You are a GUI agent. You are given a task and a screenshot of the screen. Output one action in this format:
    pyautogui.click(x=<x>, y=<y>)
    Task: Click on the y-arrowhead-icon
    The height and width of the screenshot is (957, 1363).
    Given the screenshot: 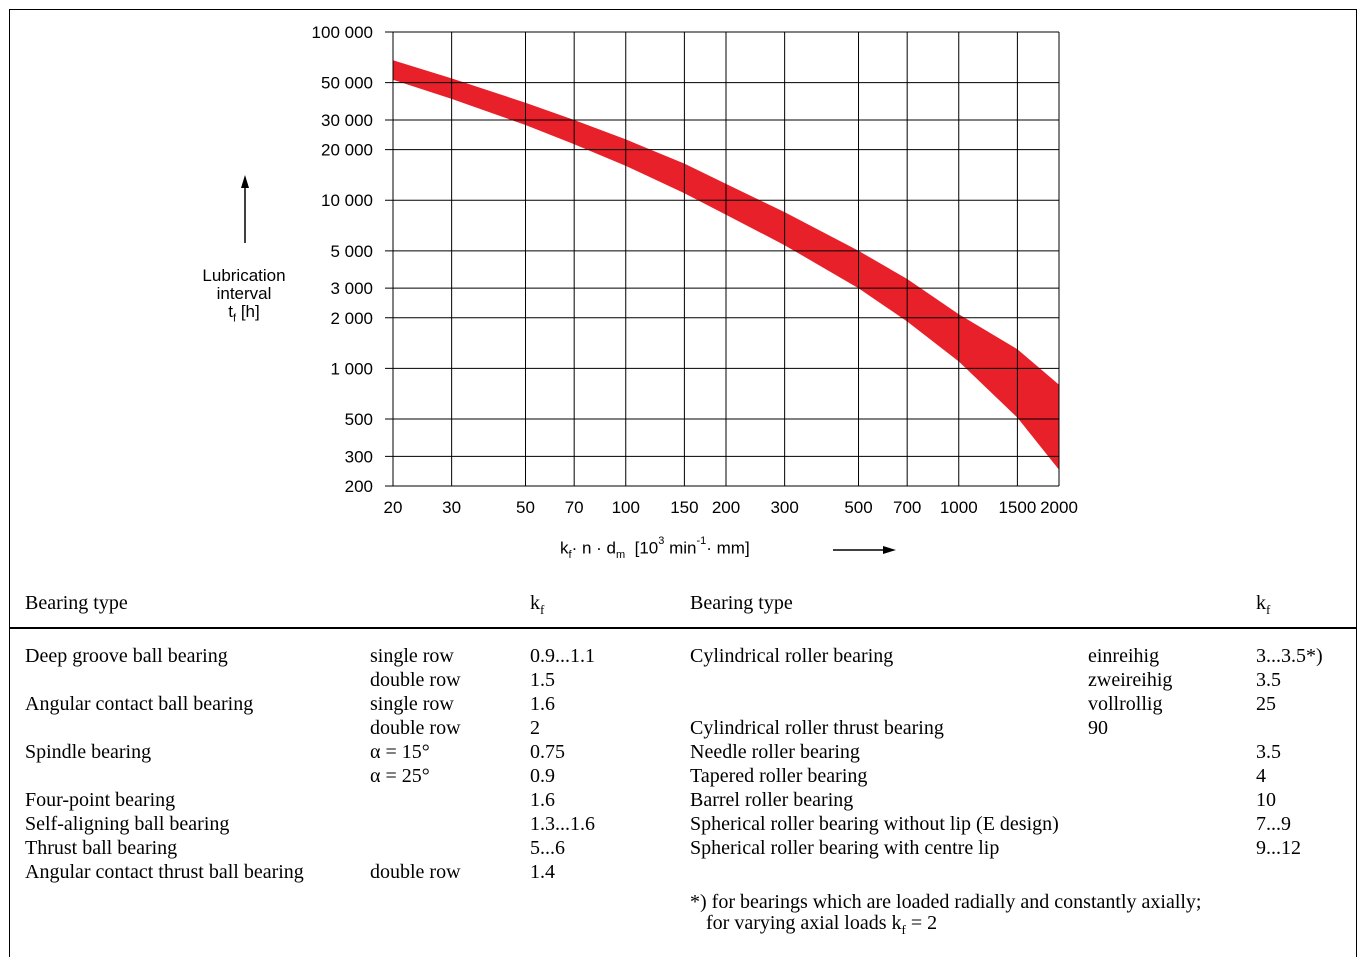 What is the action you would take?
    pyautogui.click(x=245, y=181)
    